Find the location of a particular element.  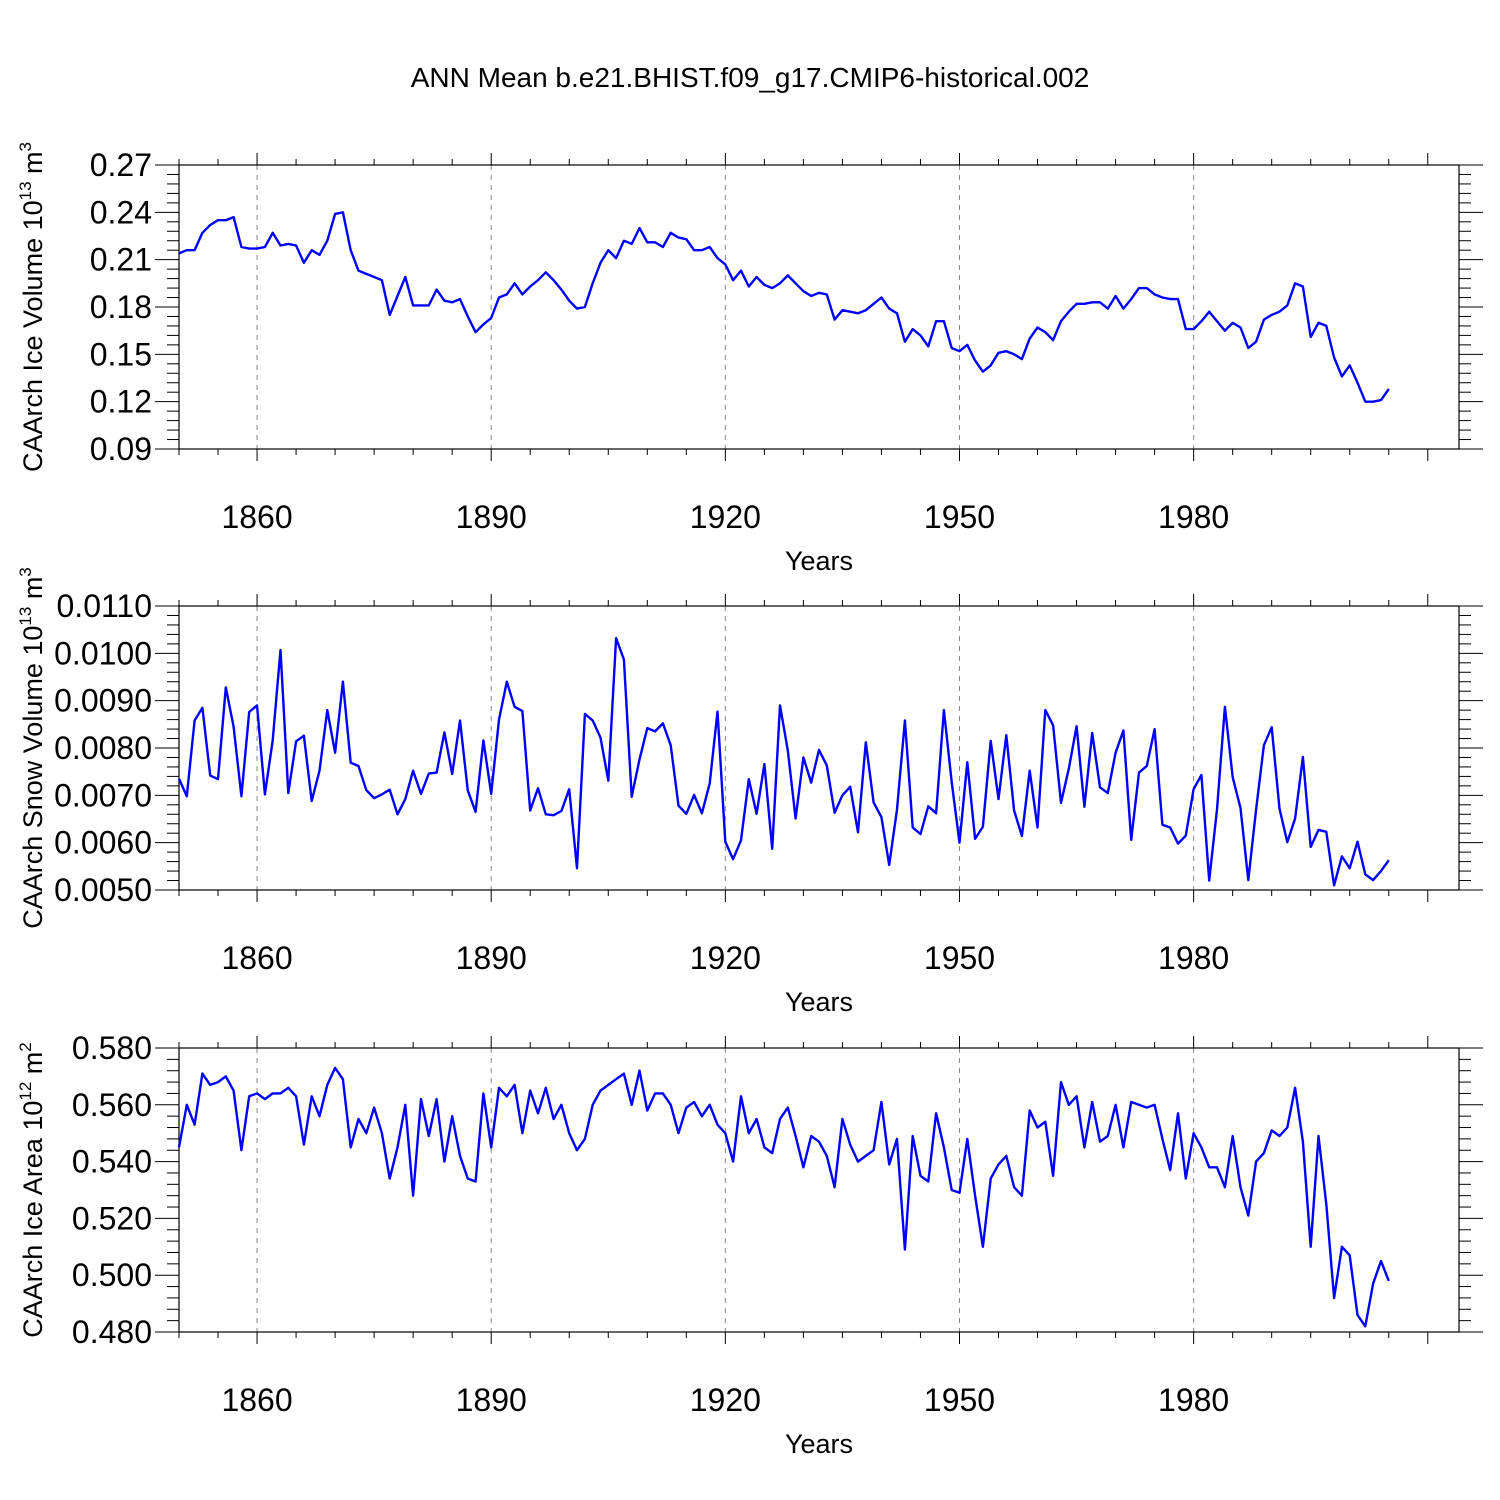

y-tick-label: 0.500 is located at coordinates (112, 1275).